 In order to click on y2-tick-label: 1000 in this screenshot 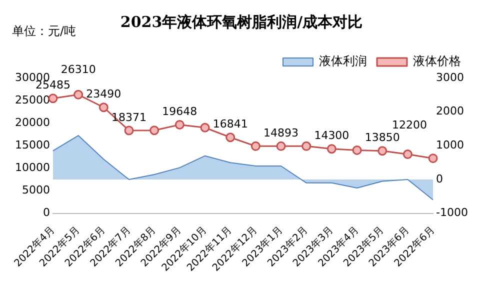, I will do `click(450, 145)`.